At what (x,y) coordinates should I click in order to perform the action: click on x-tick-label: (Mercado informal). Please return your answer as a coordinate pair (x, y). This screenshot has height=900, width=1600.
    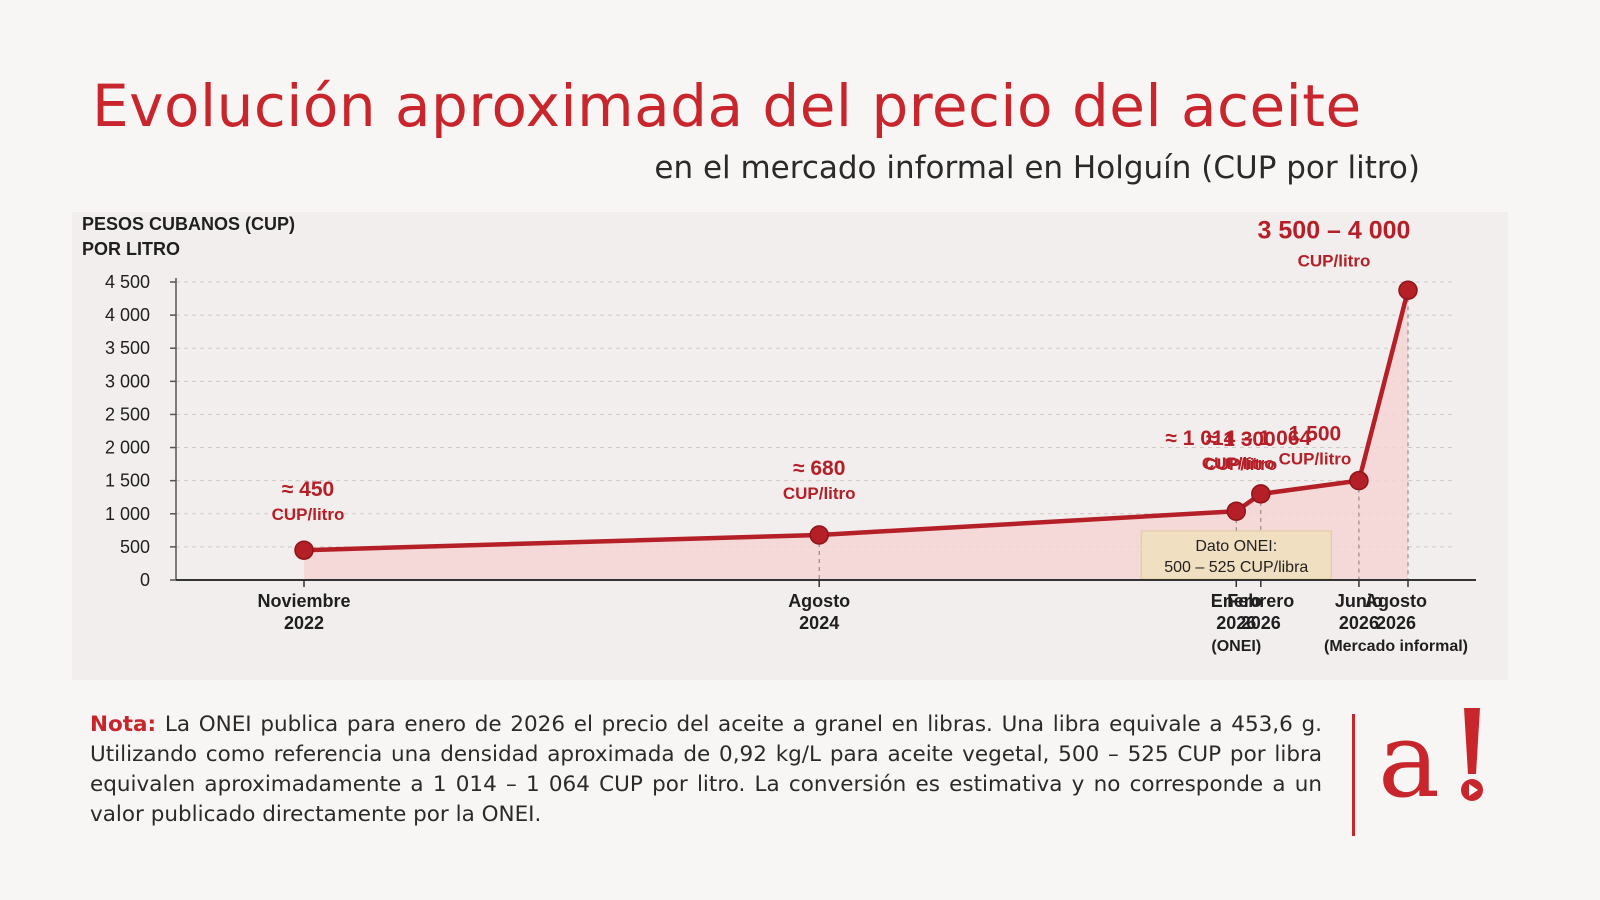
    Looking at the image, I should click on (1396, 646).